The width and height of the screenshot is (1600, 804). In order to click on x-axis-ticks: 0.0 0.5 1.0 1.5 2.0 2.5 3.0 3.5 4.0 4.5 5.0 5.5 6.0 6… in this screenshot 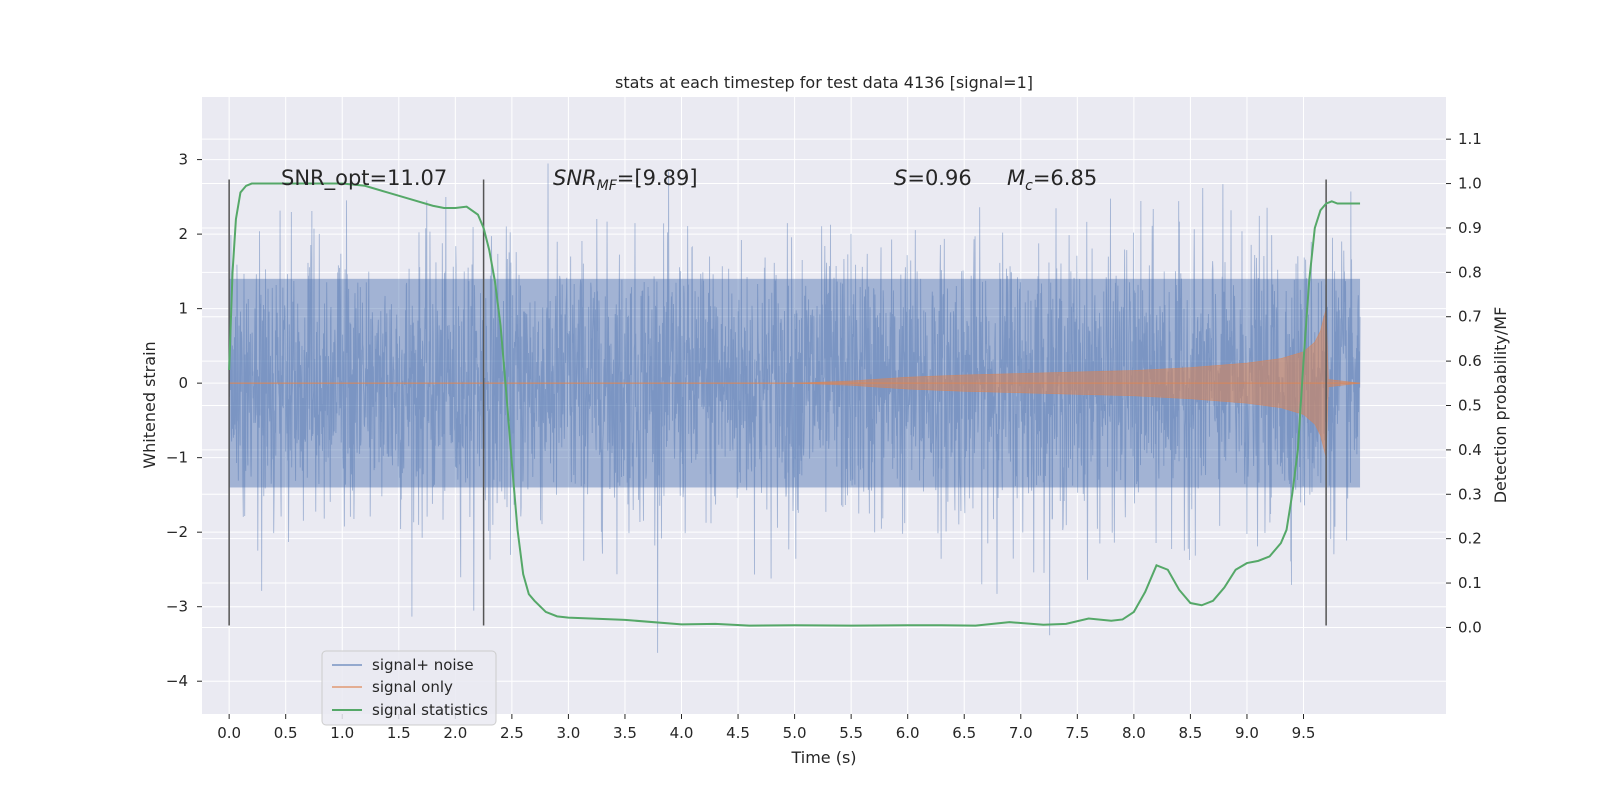, I will do `click(766, 728)`.